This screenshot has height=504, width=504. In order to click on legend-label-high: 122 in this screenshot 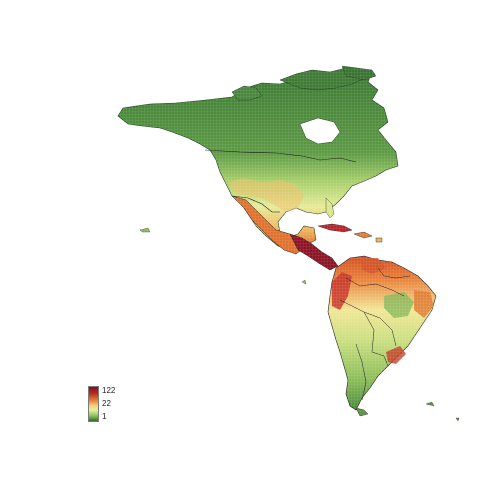, I will do `click(109, 390)`.